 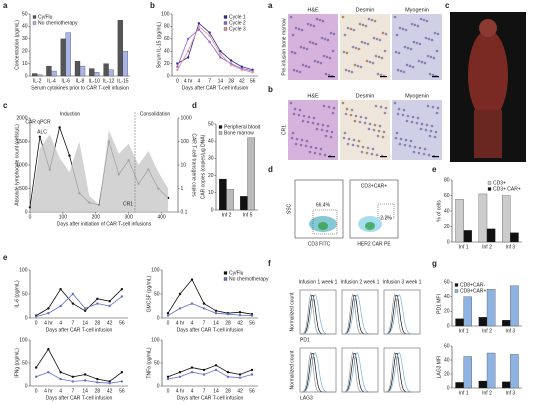 What do you see at coordinates (98, 323) in the screenshot?
I see `x-tick-label: 28` at bounding box center [98, 323].